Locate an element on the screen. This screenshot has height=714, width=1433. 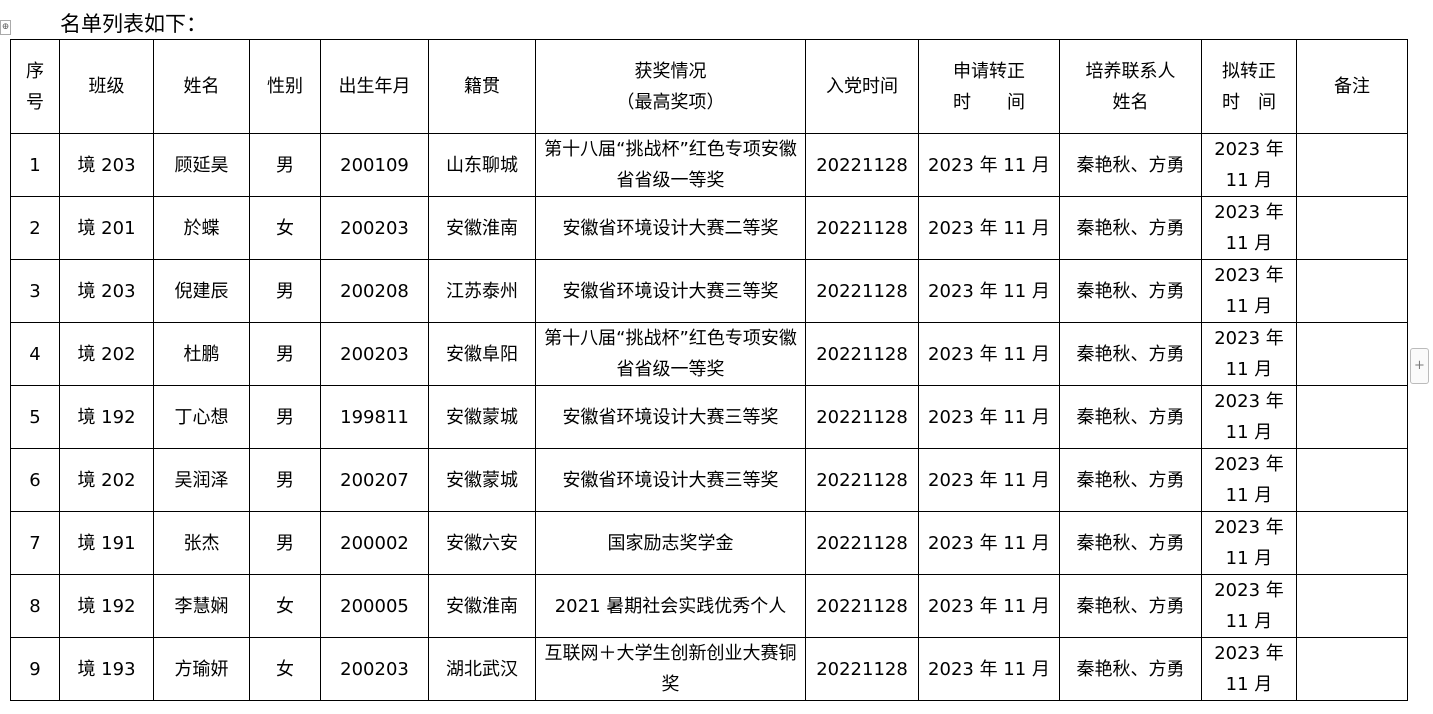
table-cell: 山东聊城 is located at coordinates (482, 165).